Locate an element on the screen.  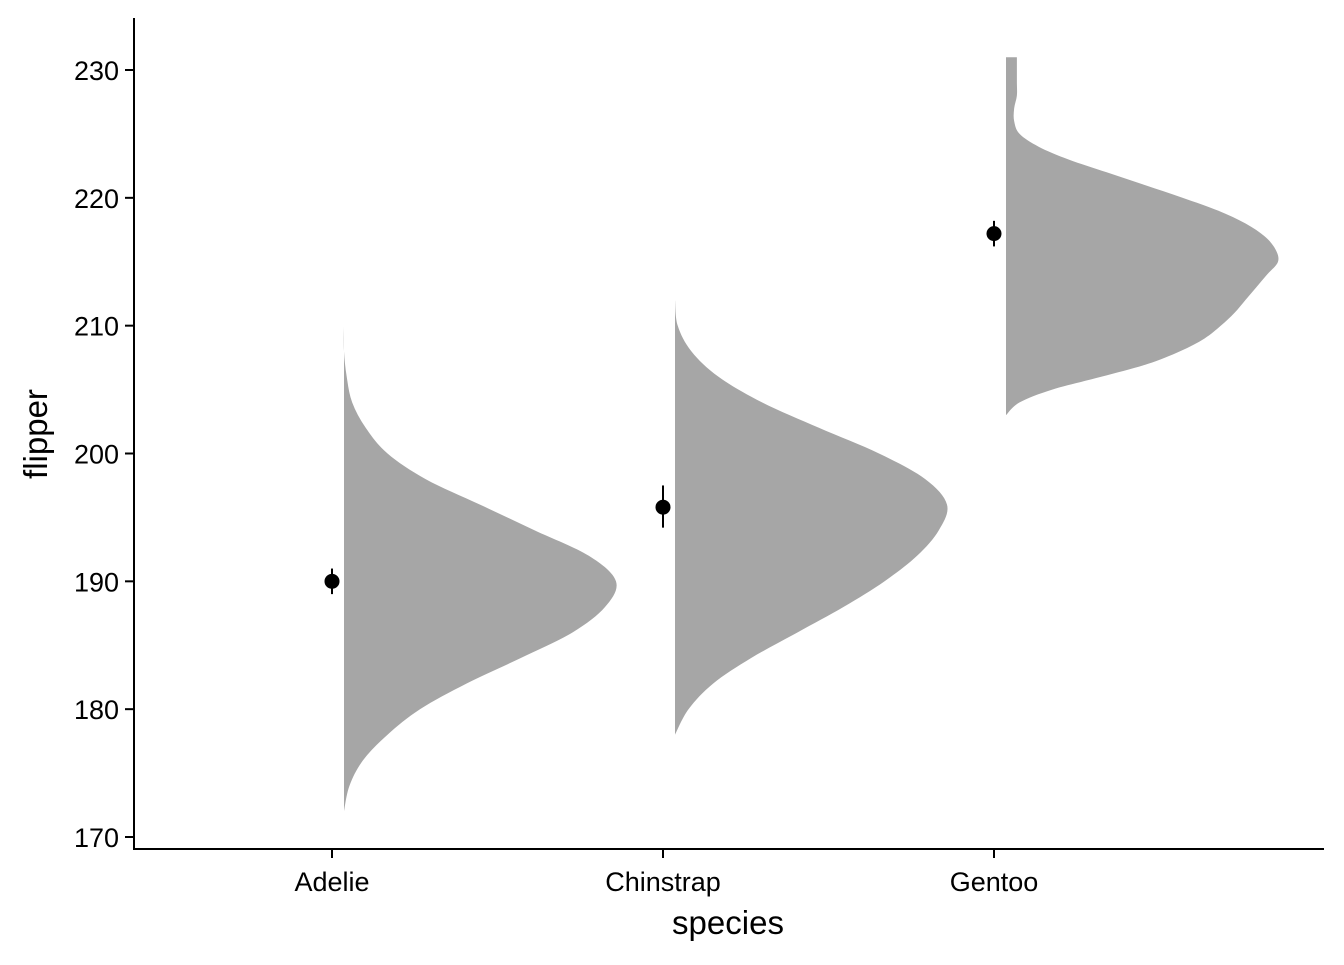
x-ticks: Adelie Chinstrap Gentoo is located at coordinates (666, 873).